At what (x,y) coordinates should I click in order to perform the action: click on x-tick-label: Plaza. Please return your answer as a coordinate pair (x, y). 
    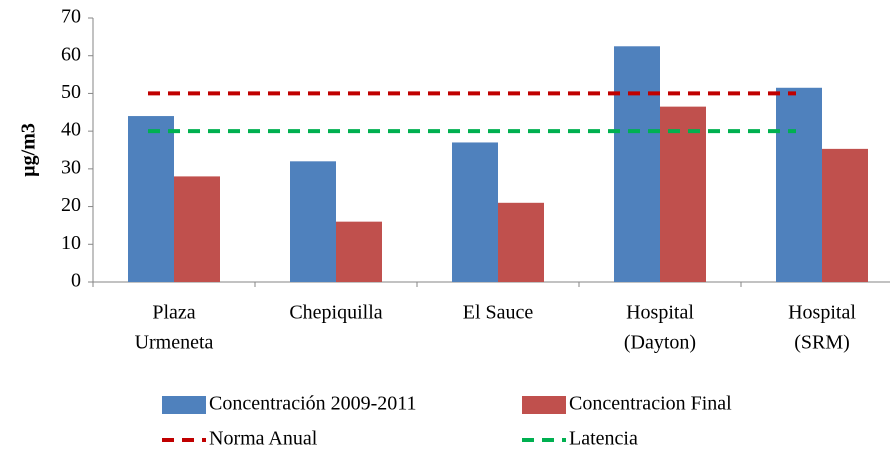
    Looking at the image, I should click on (173, 313).